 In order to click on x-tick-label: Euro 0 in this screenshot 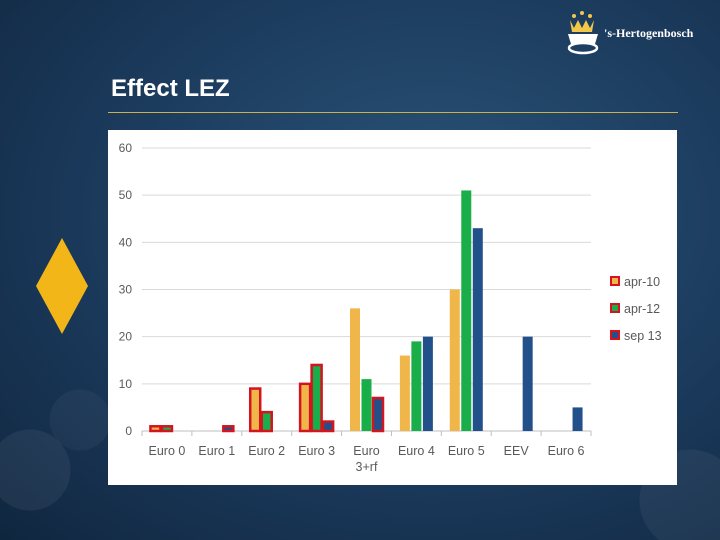, I will do `click(167, 451)`.